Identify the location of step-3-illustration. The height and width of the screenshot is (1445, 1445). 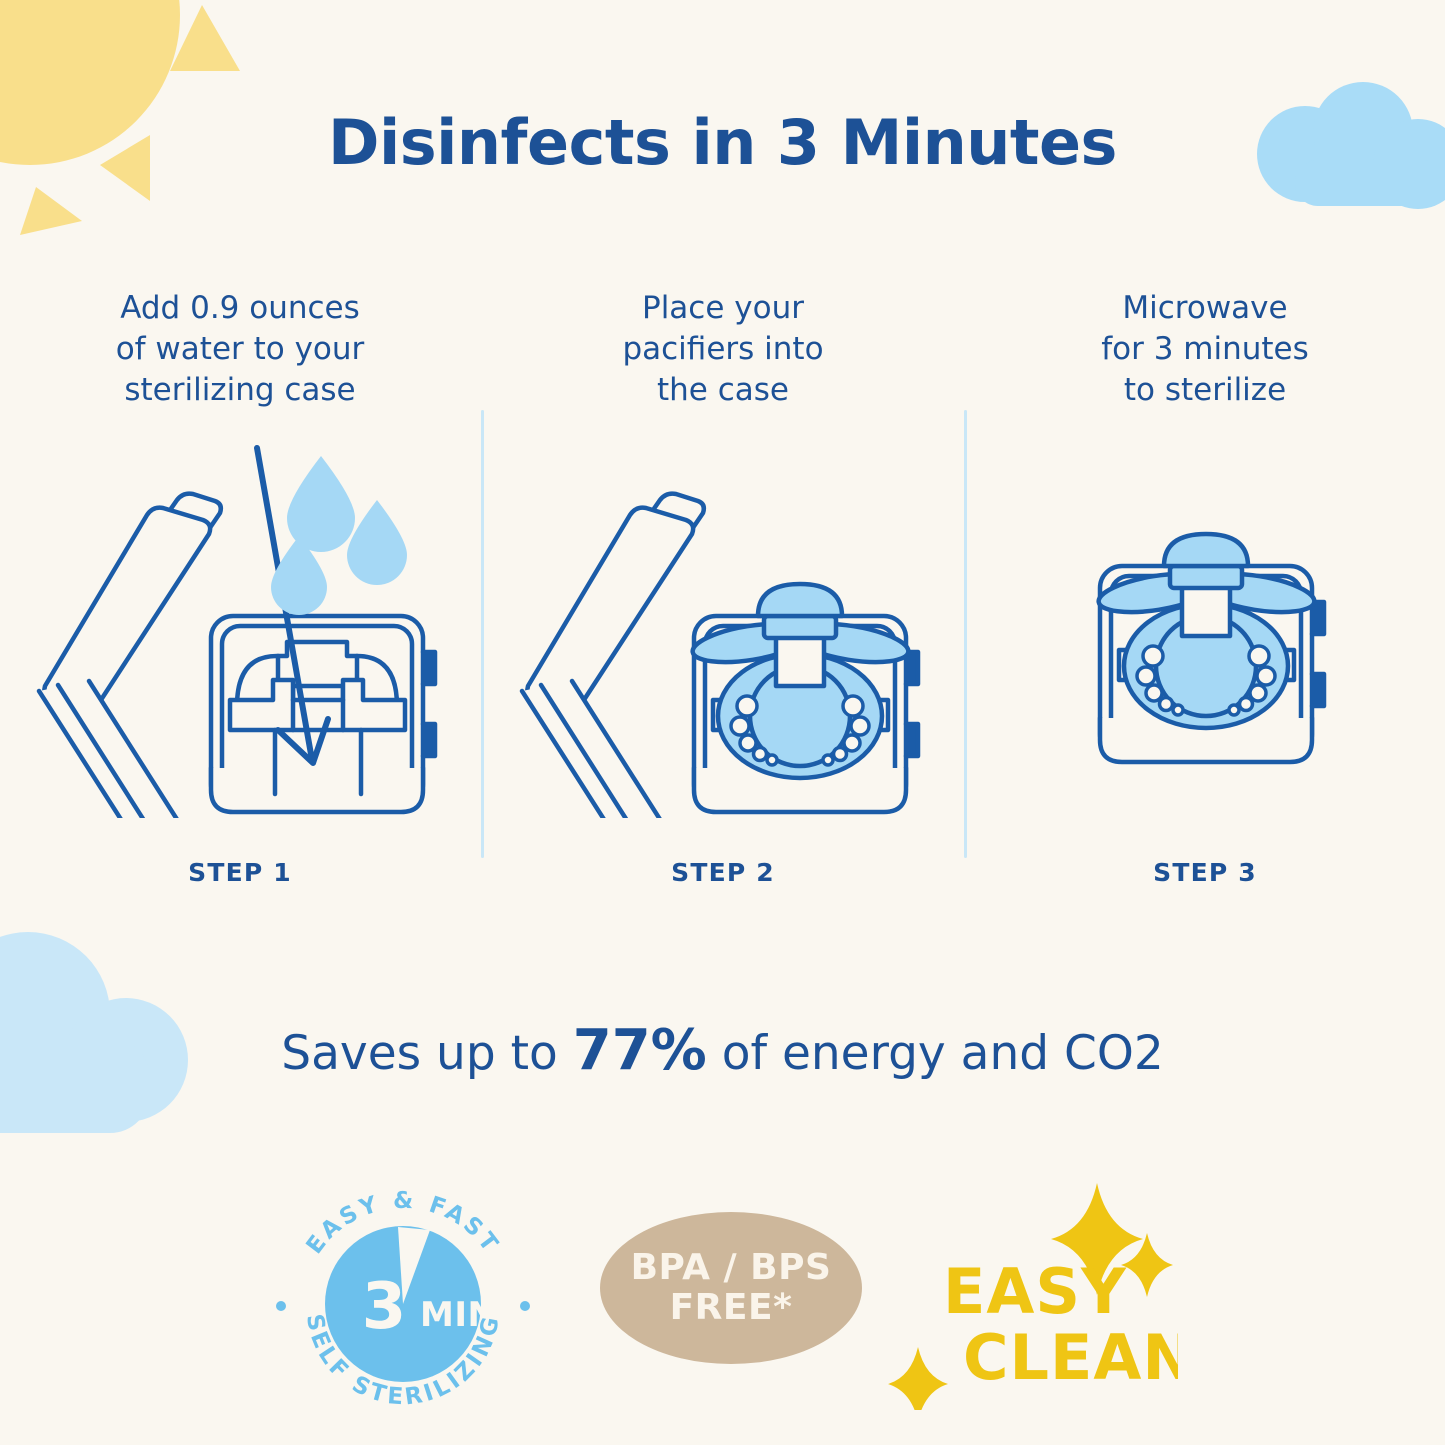
(1205, 633).